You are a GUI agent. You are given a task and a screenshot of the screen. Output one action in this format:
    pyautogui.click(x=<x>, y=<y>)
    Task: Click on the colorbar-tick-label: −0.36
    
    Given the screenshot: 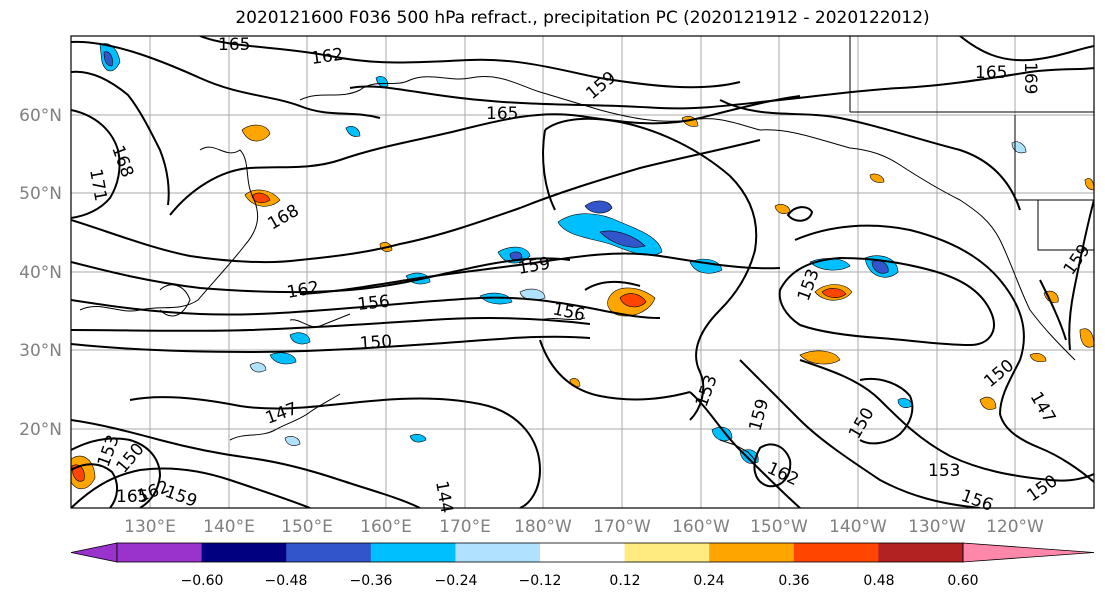 What is the action you would take?
    pyautogui.click(x=371, y=581)
    